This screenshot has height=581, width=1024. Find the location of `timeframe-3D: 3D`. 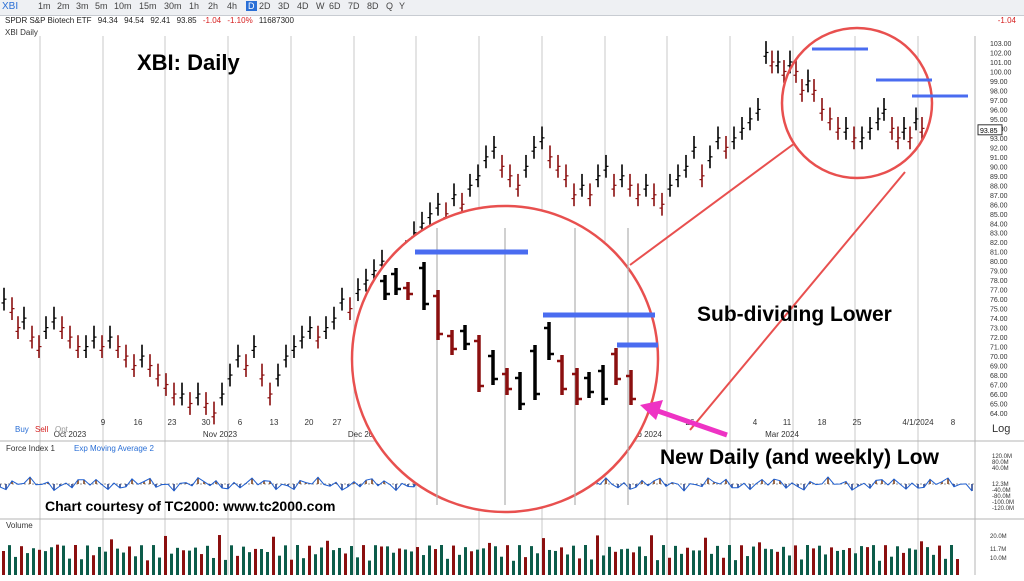

timeframe-3D: 3D is located at coordinates (284, 6).